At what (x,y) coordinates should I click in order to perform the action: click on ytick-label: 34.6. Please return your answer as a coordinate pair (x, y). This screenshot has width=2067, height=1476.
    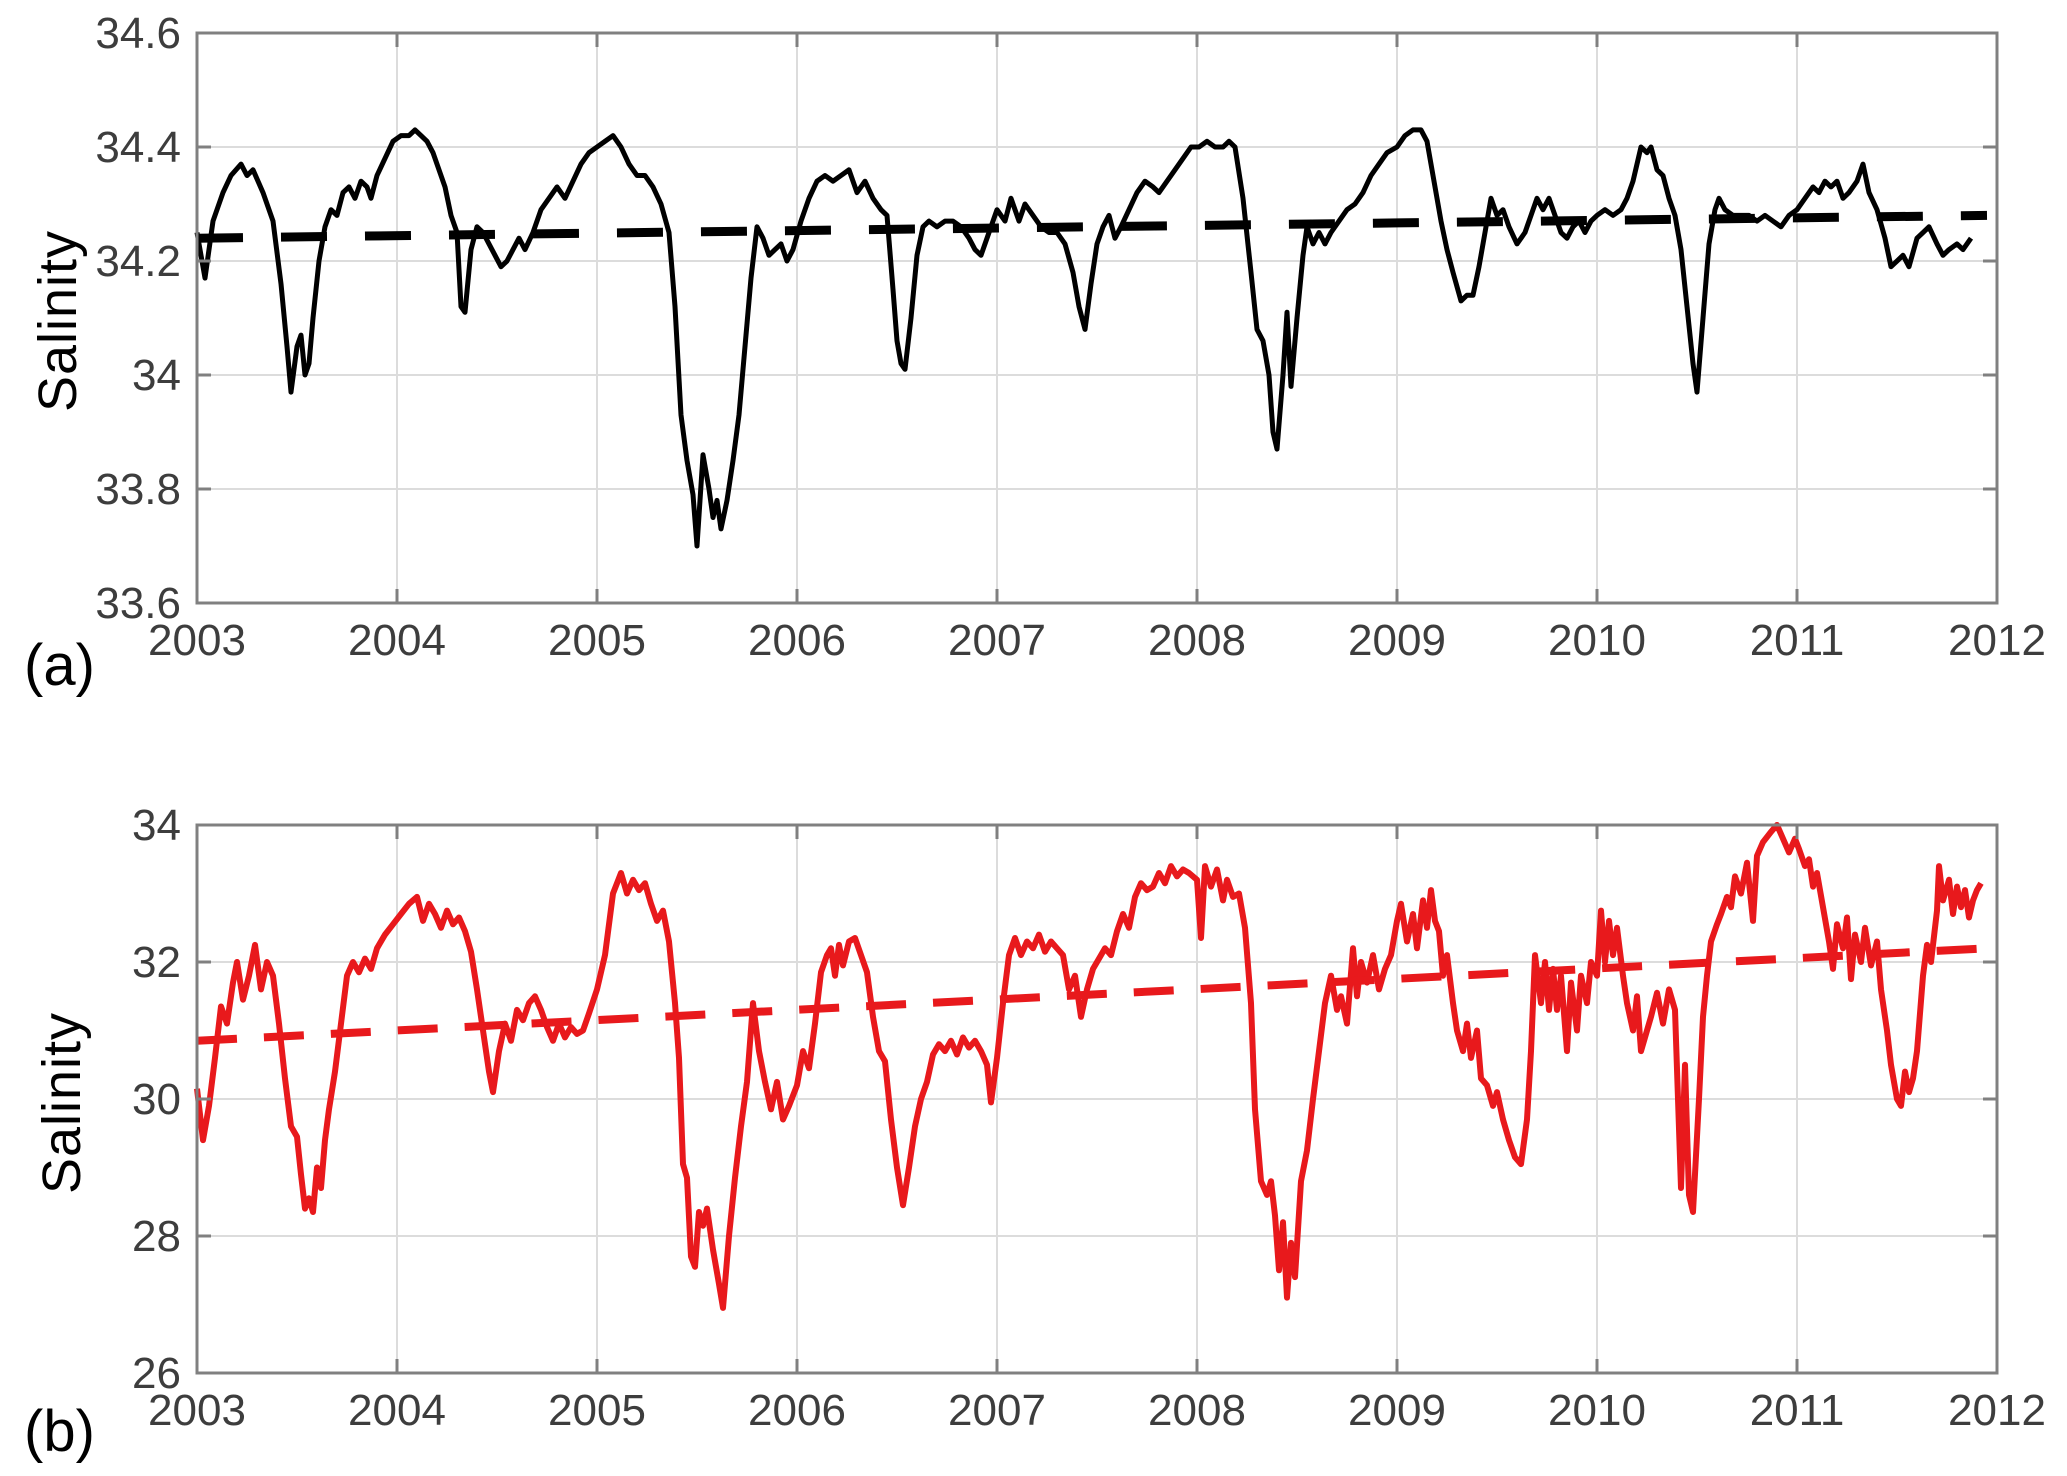
    Looking at the image, I should click on (138, 33).